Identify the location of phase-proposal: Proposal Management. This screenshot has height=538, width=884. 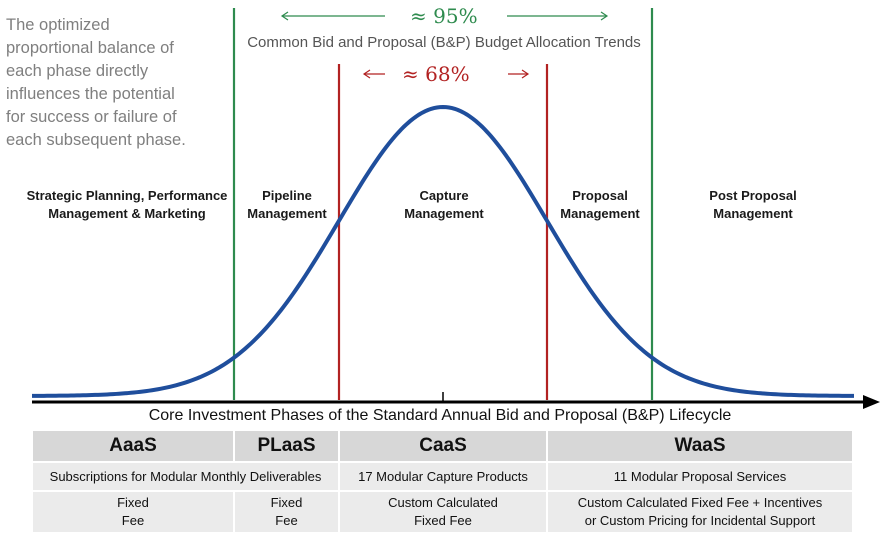
(600, 205).